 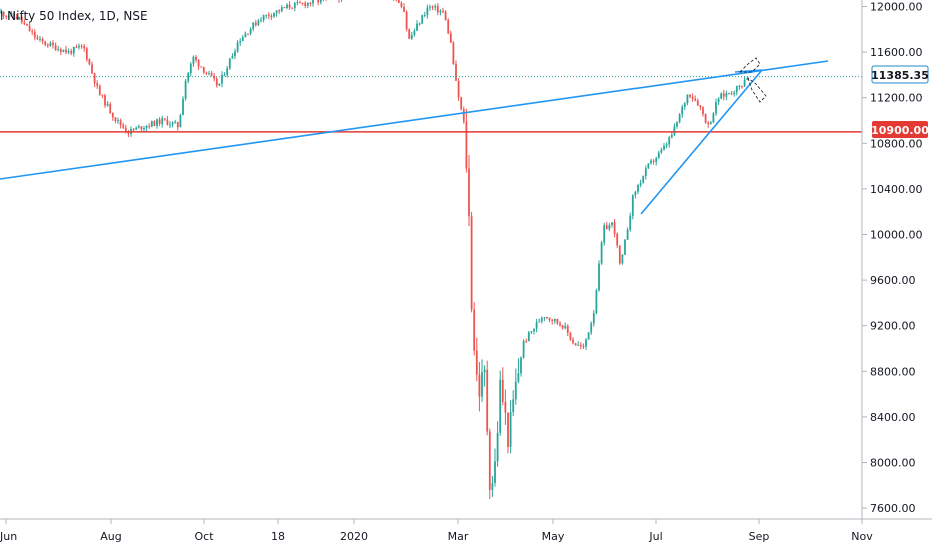 I want to click on level-price-badge-label: 10900.00, so click(x=900, y=130).